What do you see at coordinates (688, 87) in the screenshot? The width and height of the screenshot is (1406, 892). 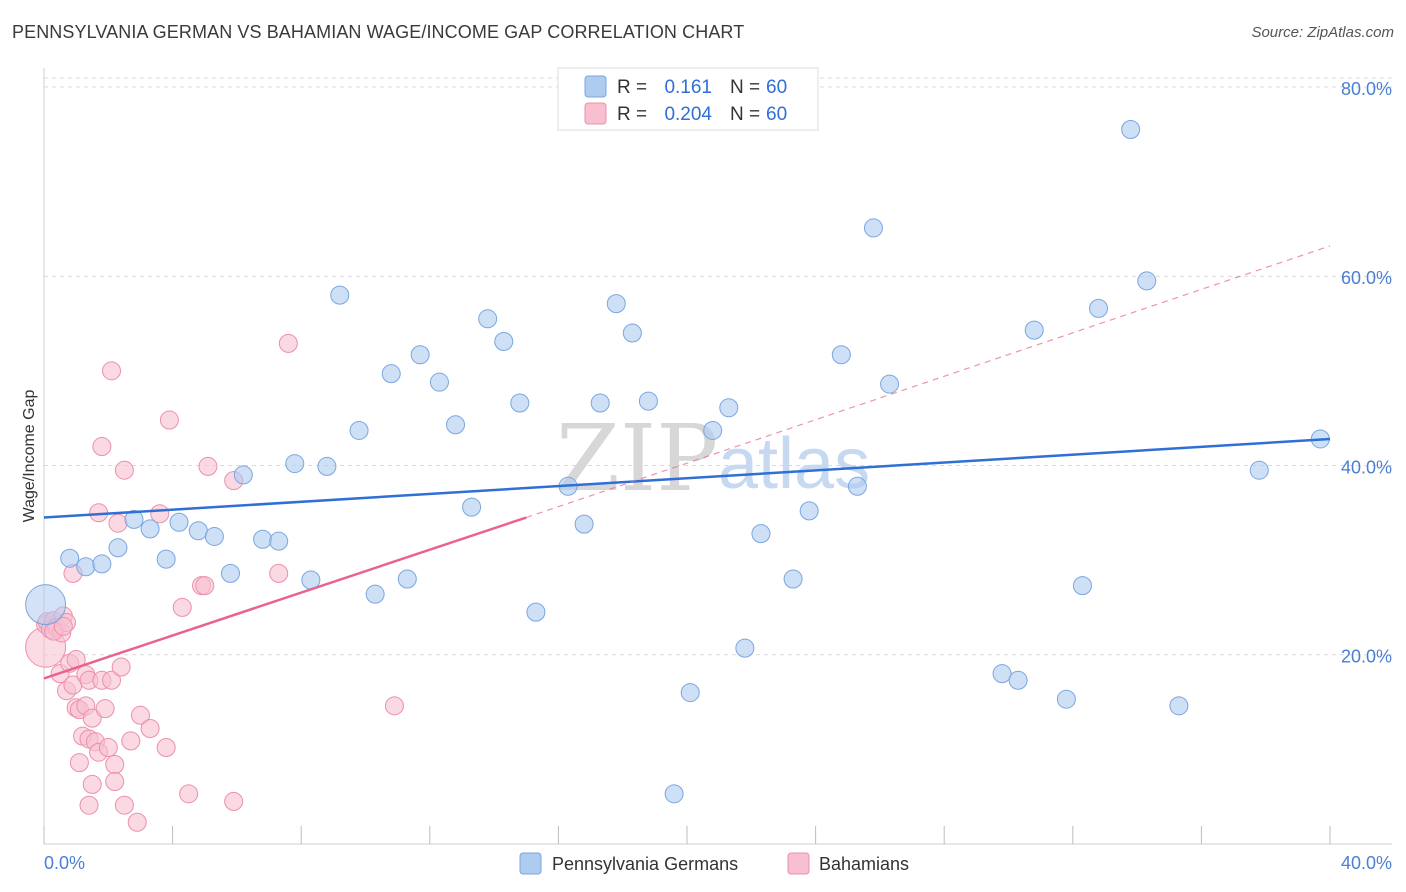 I see `legend-row1-r-value: 0.161` at bounding box center [688, 87].